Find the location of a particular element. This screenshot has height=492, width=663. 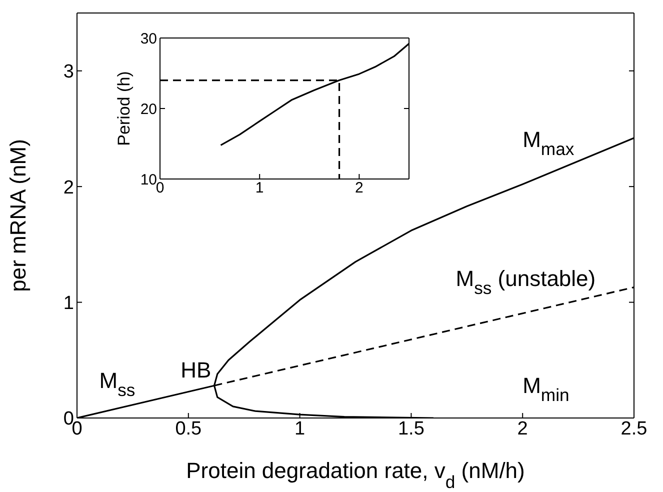

x-tick-label: 1.5 is located at coordinates (411, 429).